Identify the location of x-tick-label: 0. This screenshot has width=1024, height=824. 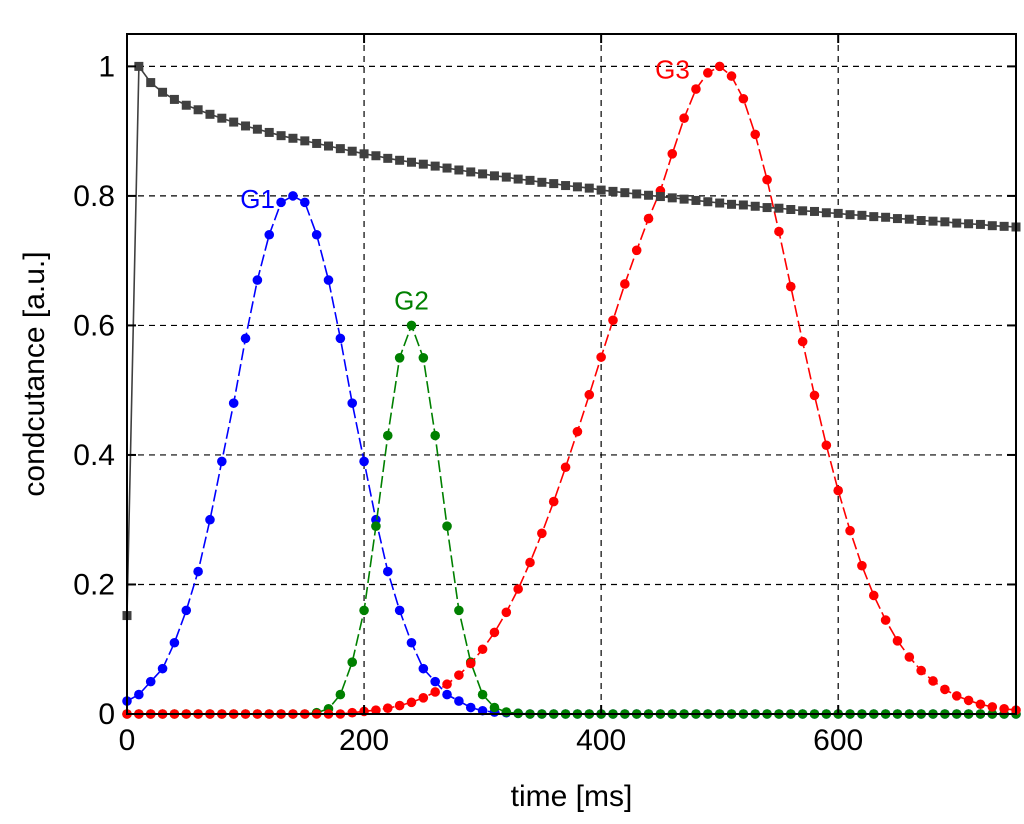
(127, 740).